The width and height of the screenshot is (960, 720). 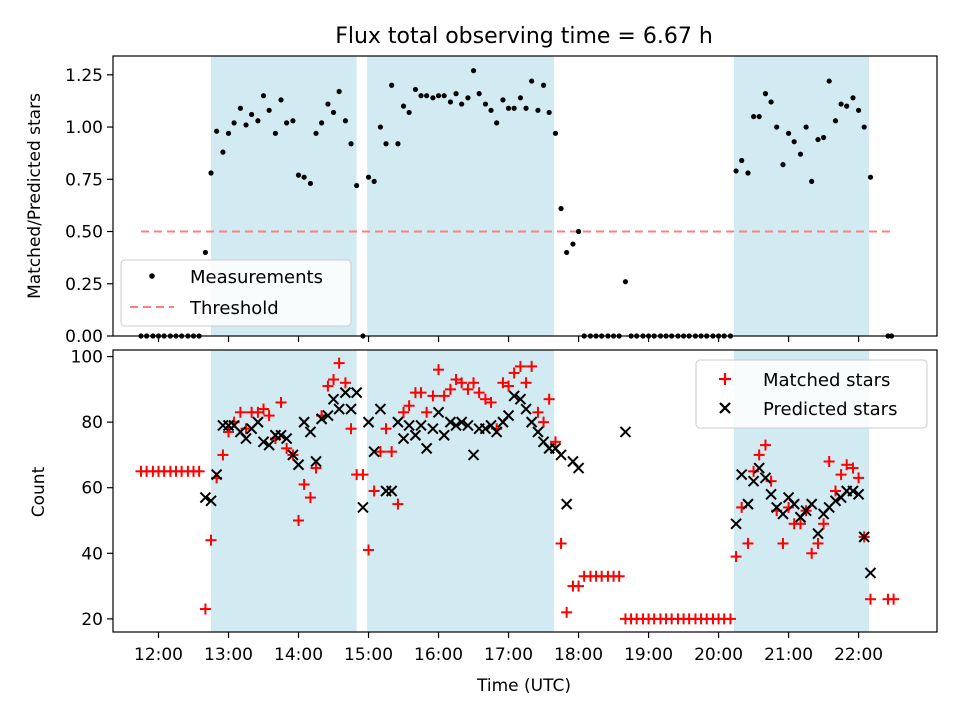 What do you see at coordinates (39, 491) in the screenshot?
I see `bottom-ylabel: Count` at bounding box center [39, 491].